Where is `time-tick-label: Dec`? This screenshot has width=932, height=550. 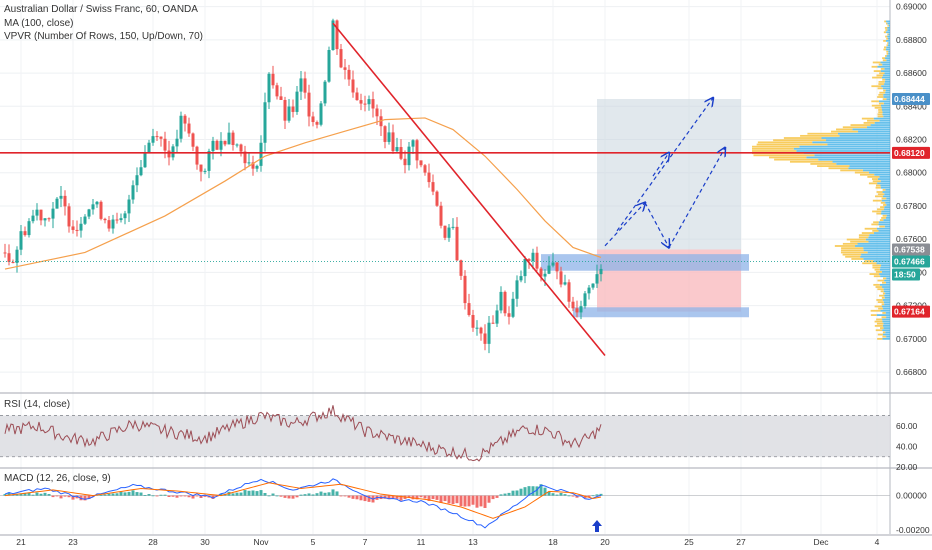 time-tick-label: Dec is located at coordinates (821, 542).